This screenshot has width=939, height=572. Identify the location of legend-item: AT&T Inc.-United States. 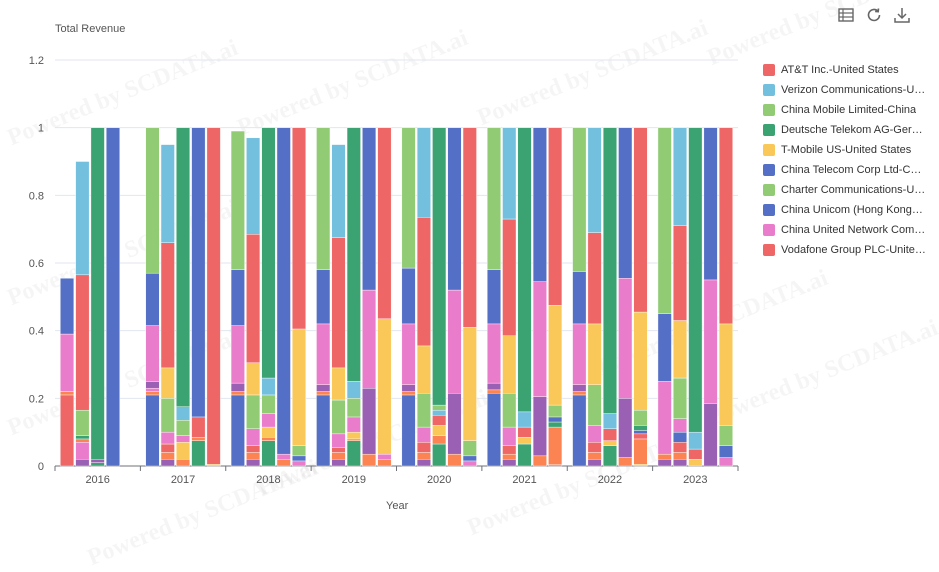
(844, 70).